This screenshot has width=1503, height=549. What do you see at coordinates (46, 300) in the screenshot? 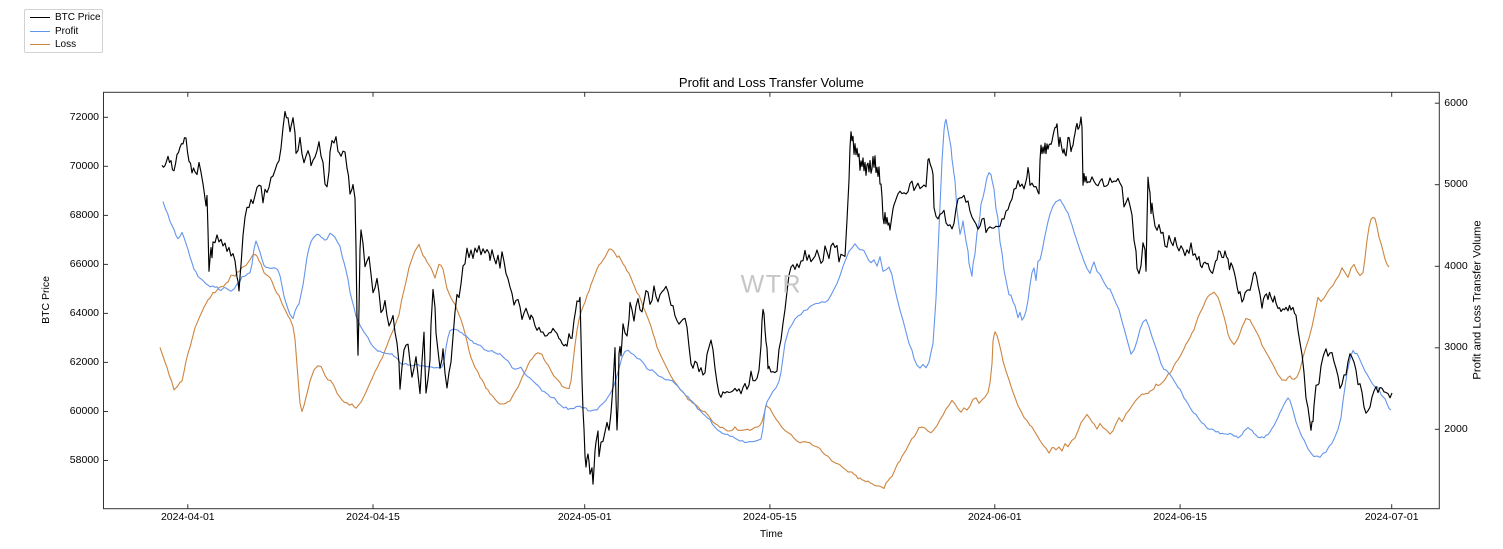
I see `svg-text: BTC Price` at bounding box center [46, 300].